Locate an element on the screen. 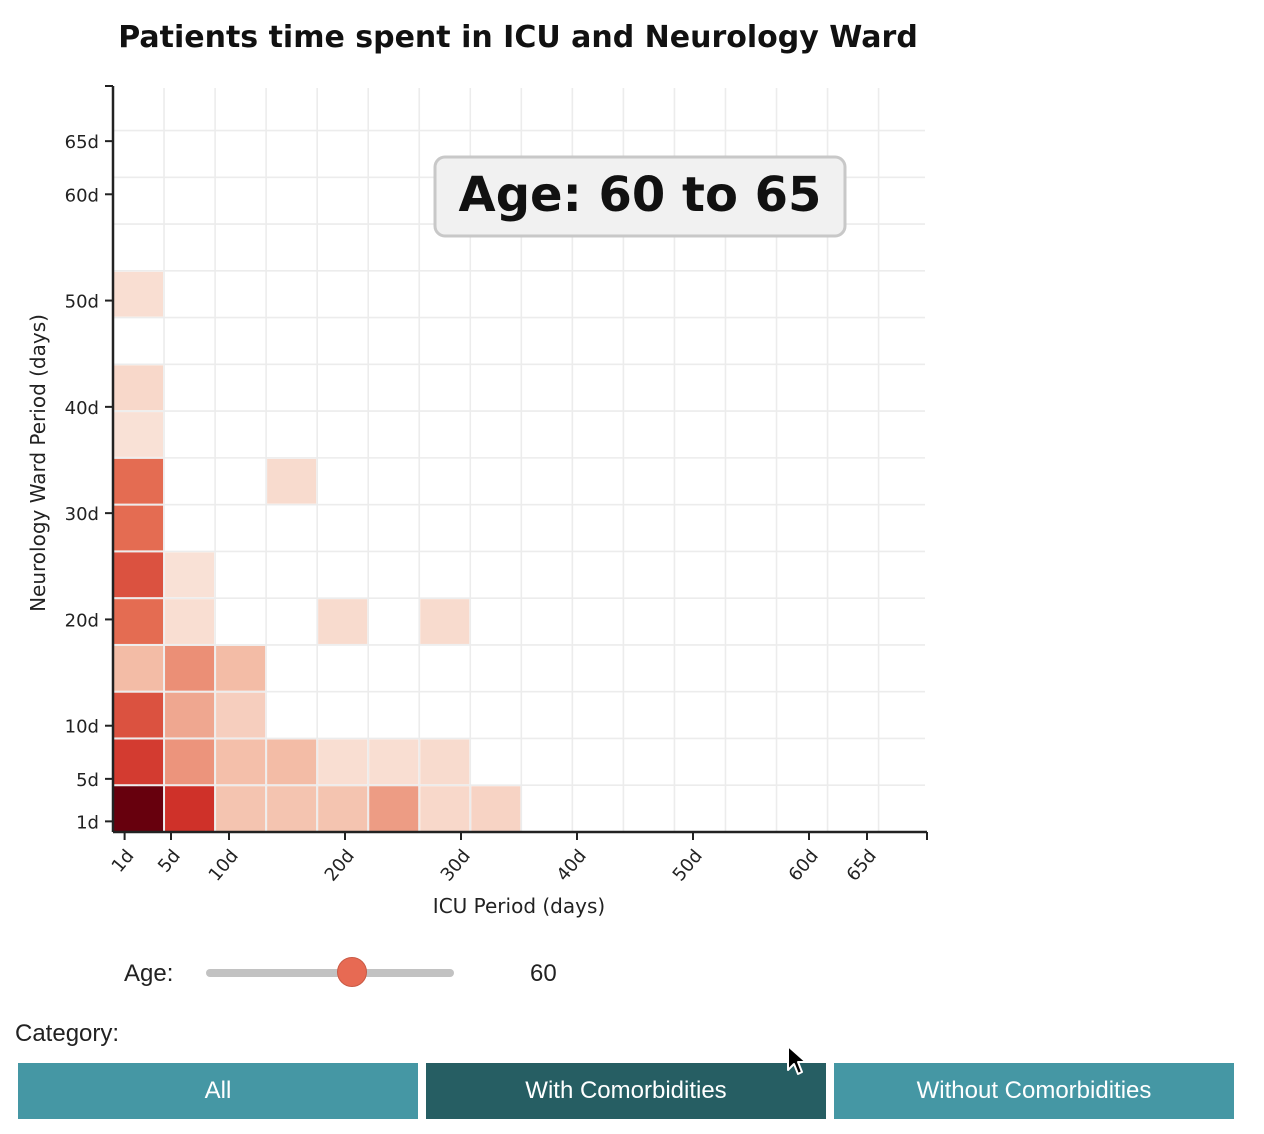  age-value: 60 is located at coordinates (543, 973).